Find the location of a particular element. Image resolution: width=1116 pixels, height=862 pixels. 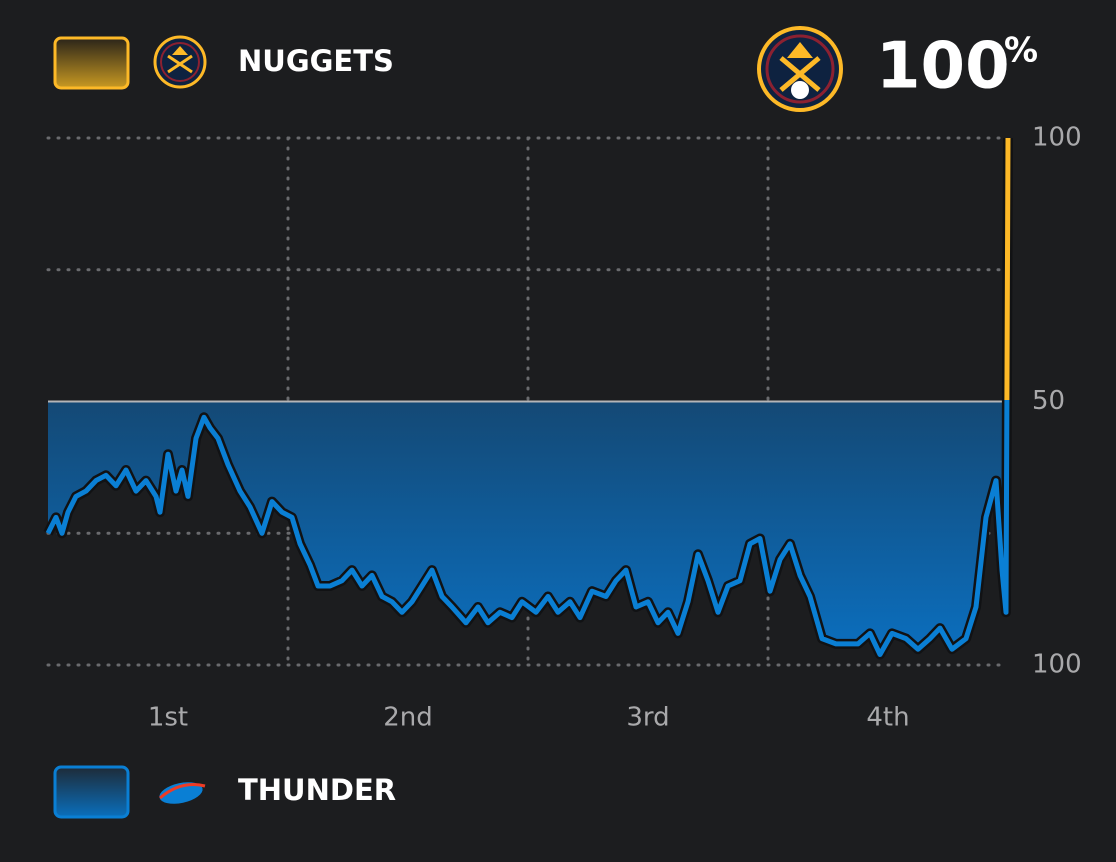

x-tick-label: 2nd is located at coordinates (408, 718).